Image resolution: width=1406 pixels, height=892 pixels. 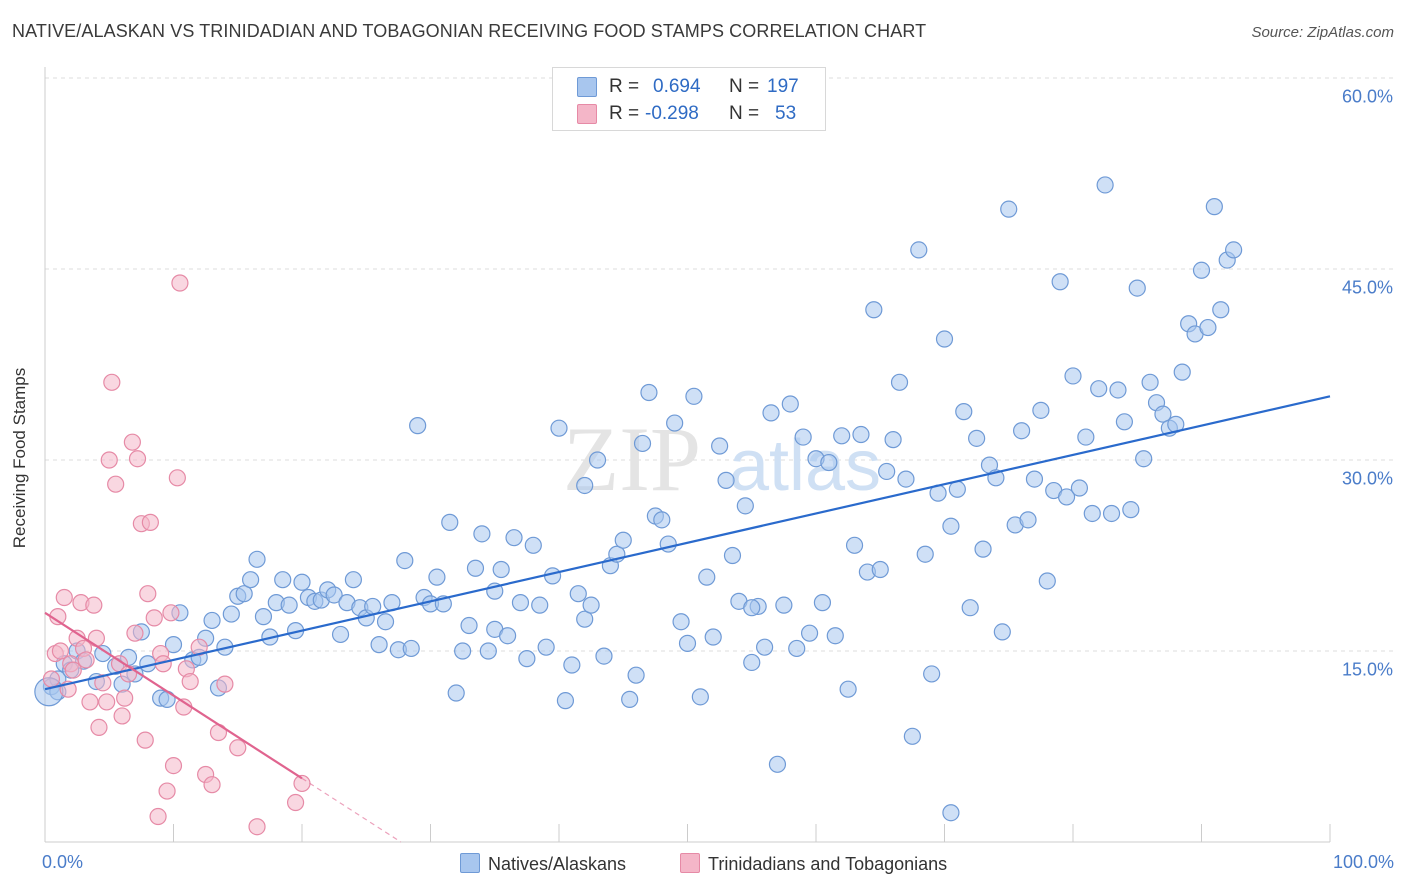 What do you see at coordinates (786, 113) in the screenshot?
I see `legend-n-value: 53` at bounding box center [786, 113].